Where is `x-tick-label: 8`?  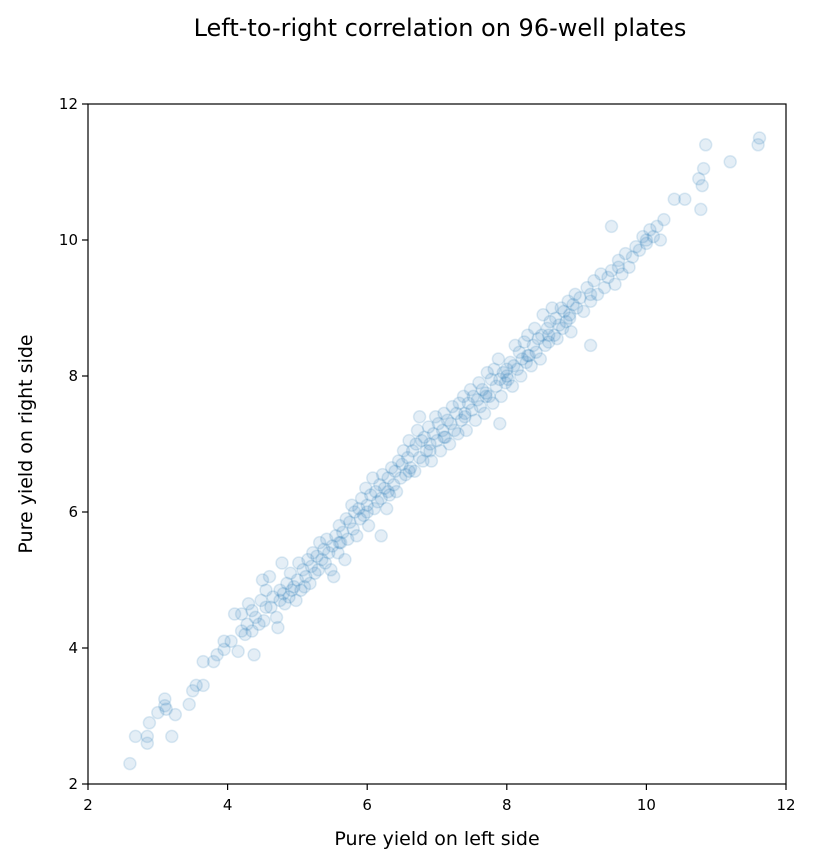 x-tick-label: 8 is located at coordinates (507, 805).